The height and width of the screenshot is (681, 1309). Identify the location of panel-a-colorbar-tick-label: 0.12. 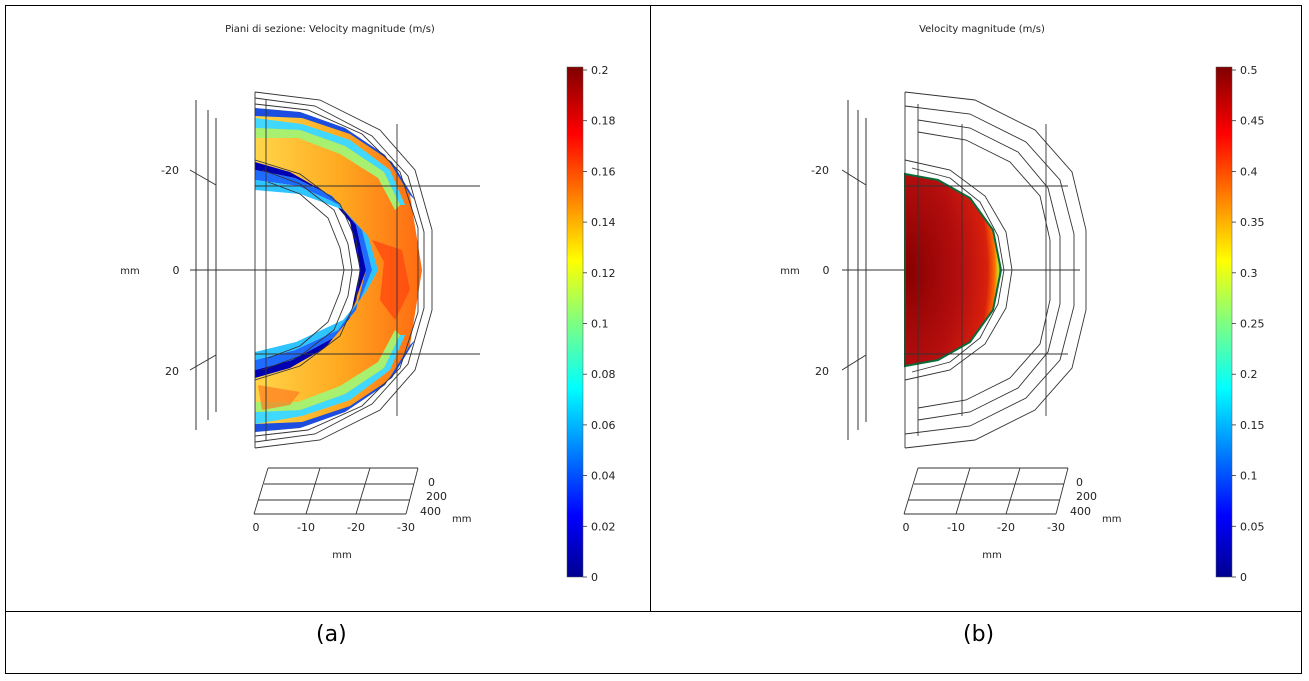
(603, 273).